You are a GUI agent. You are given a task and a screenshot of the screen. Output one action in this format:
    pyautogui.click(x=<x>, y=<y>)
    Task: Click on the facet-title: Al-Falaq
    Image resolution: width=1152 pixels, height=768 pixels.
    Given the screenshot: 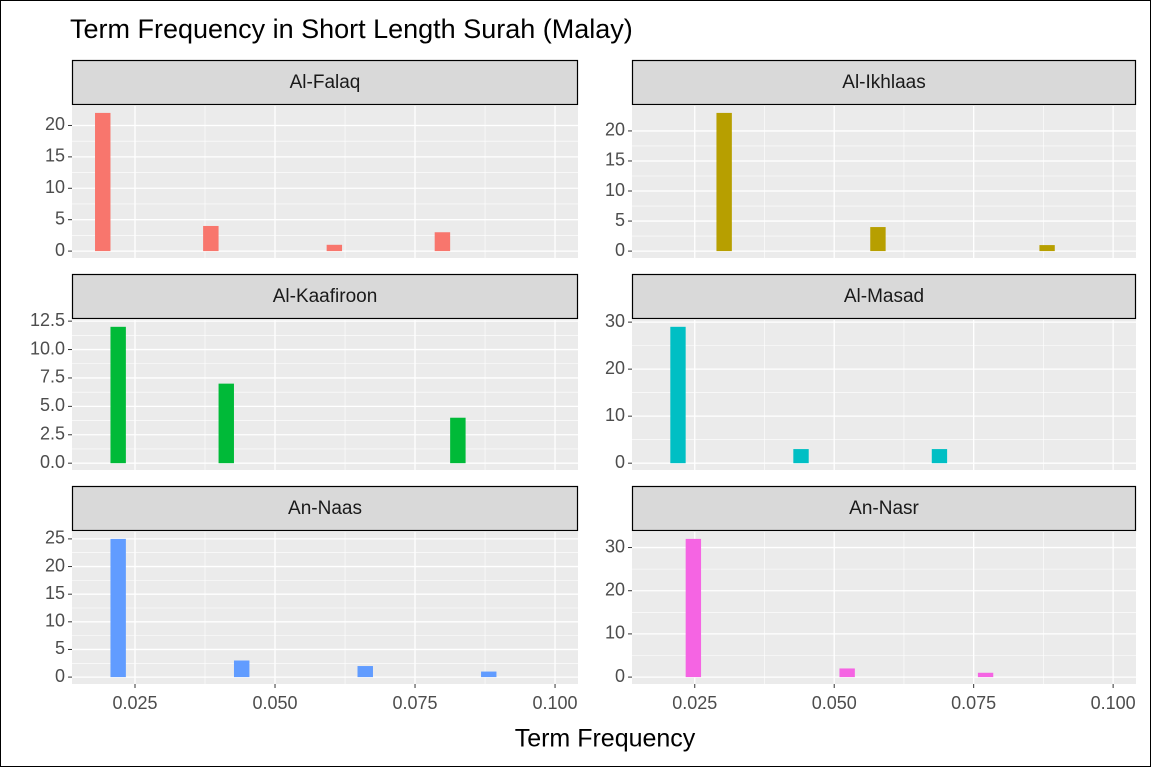 What is the action you would take?
    pyautogui.click(x=325, y=82)
    